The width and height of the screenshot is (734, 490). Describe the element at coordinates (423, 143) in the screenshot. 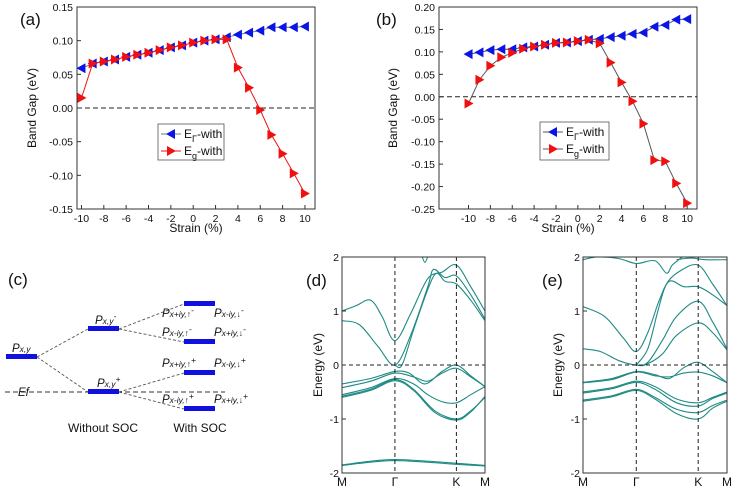

I see `y-tick-label: -0.10` at that location.